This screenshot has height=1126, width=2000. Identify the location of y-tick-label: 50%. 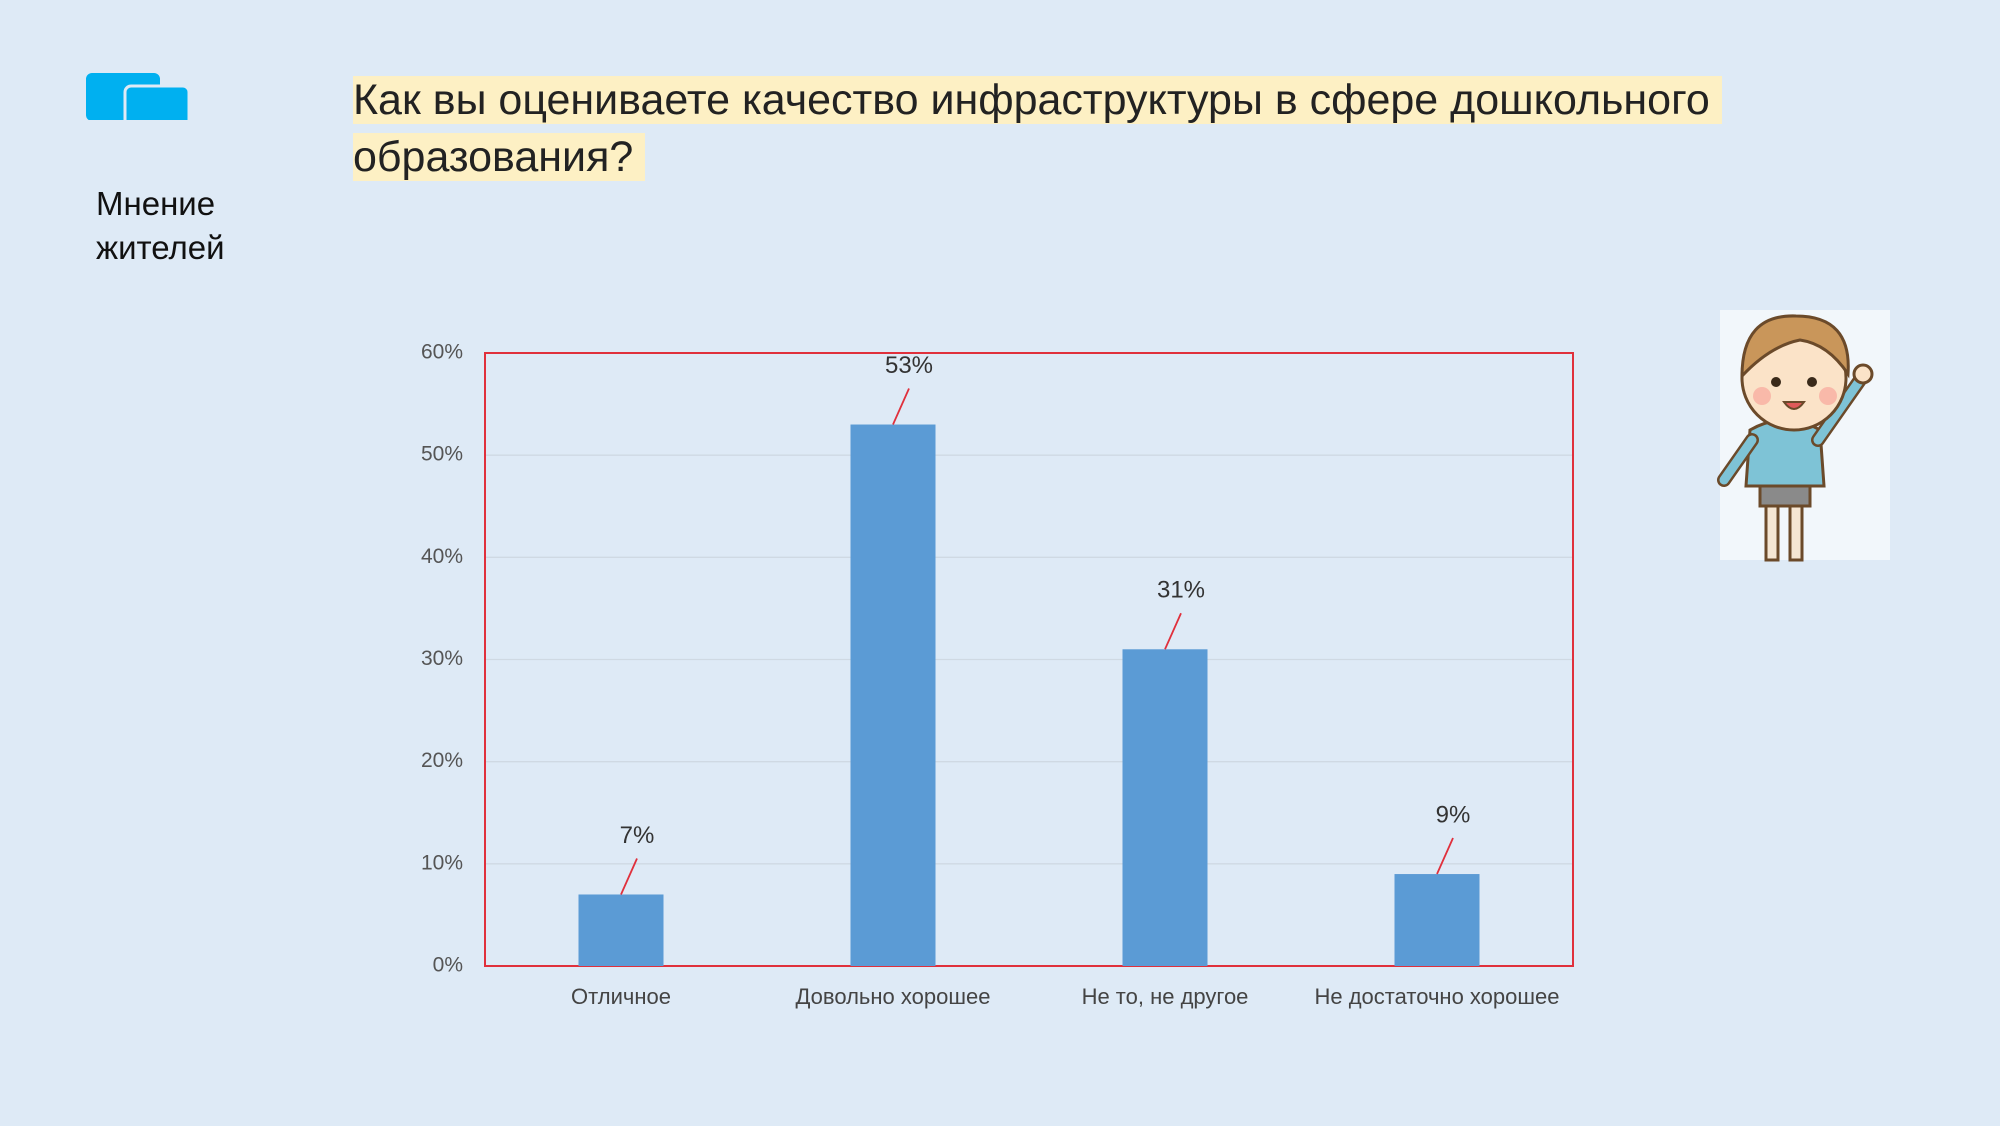
(442, 454).